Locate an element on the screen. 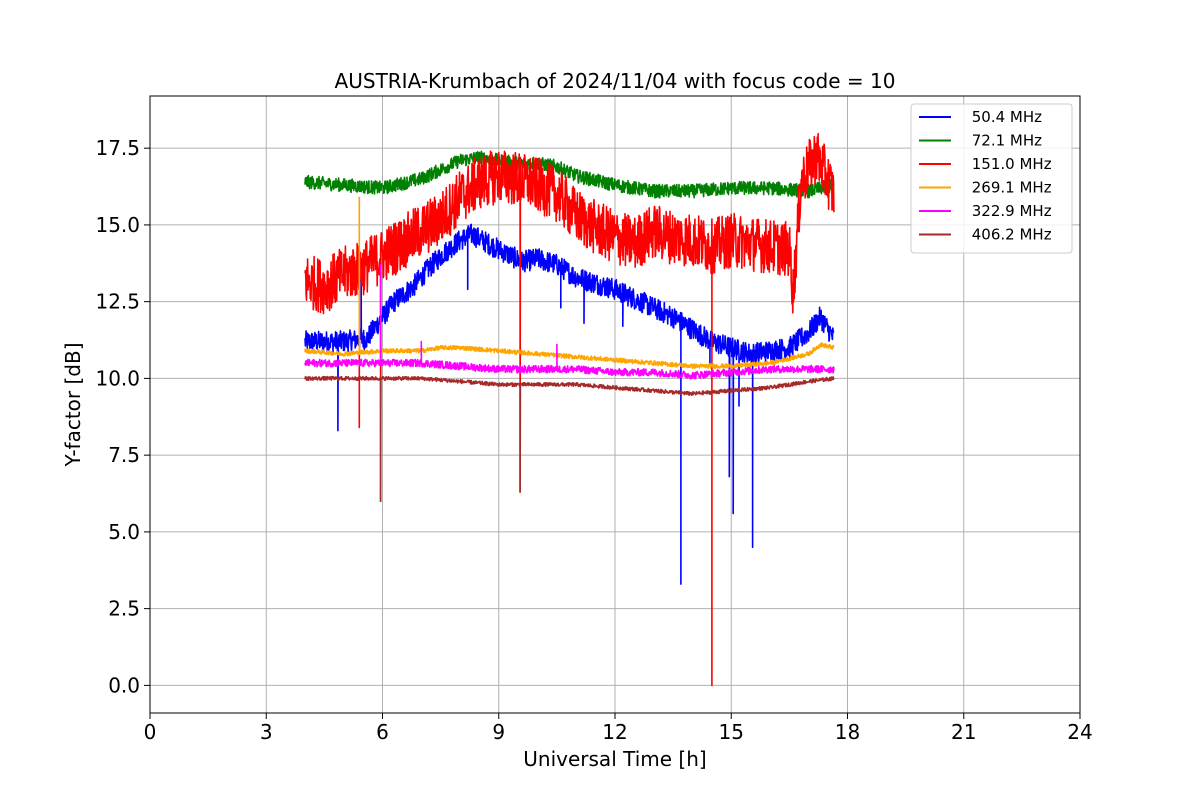 The height and width of the screenshot is (800, 1200). y-tick-label: 7.5 is located at coordinates (124, 455).